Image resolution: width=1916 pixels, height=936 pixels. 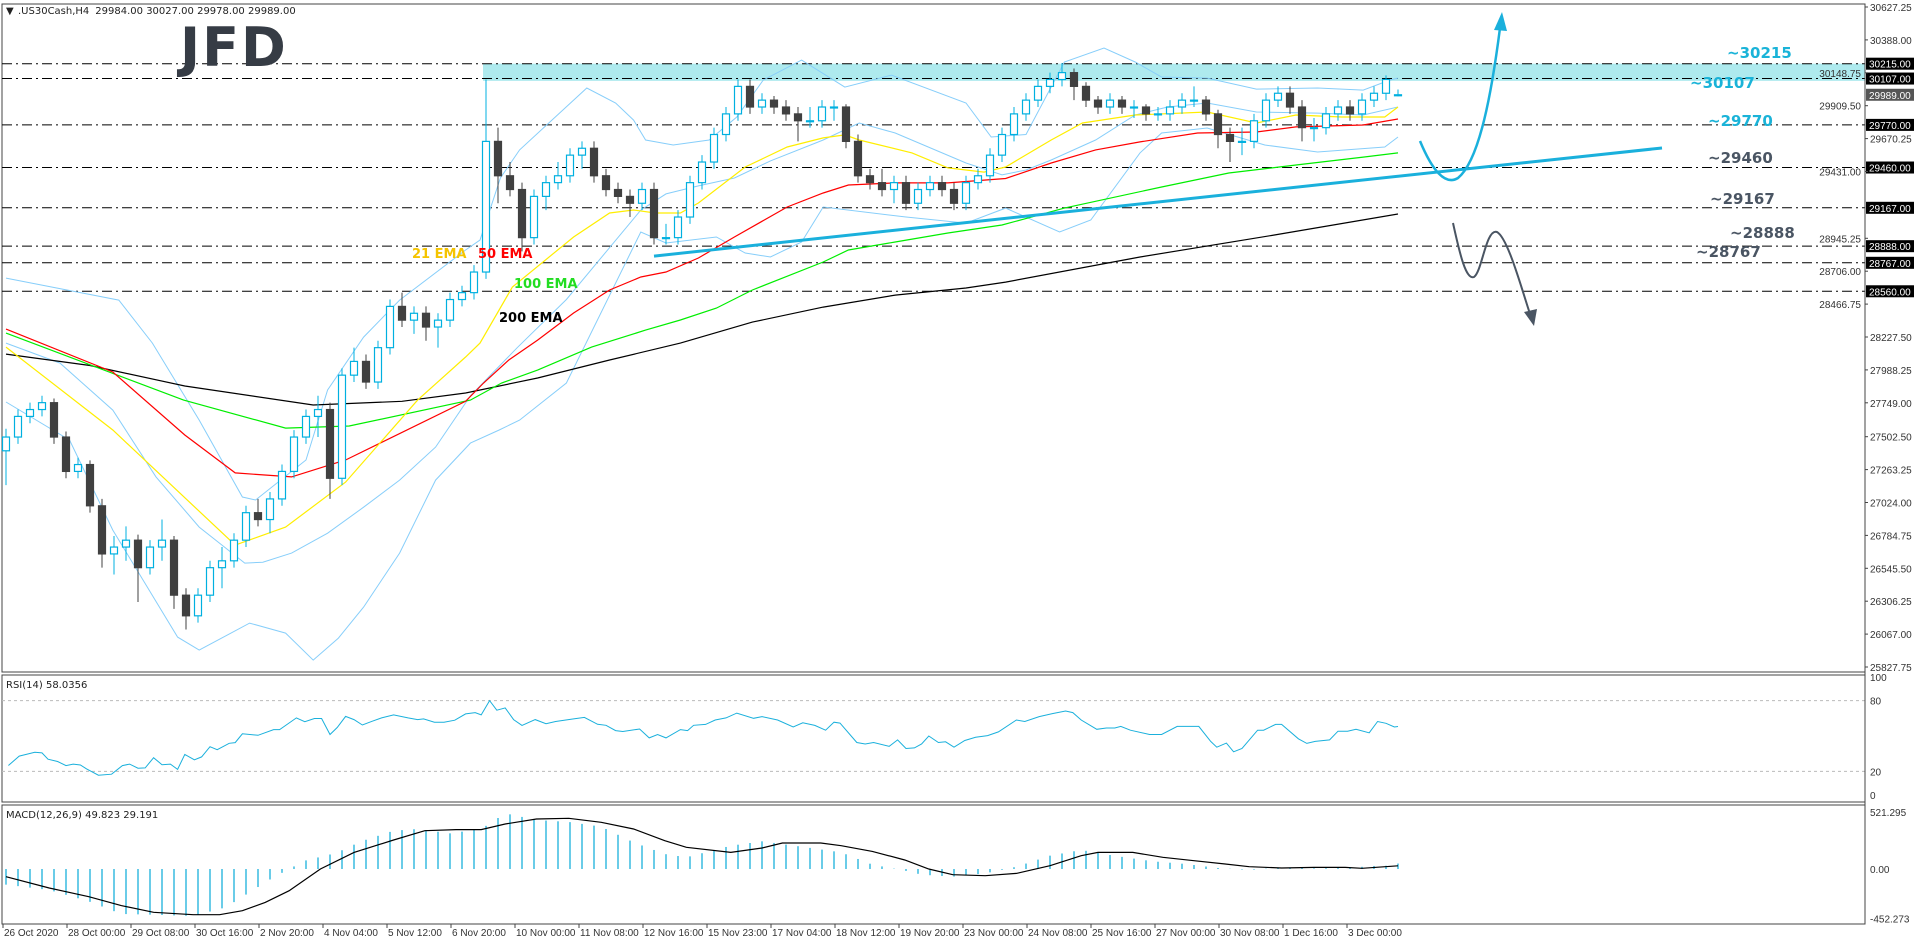 What do you see at coordinates (1890, 247) in the screenshot?
I see `level-price-label: 28888.00` at bounding box center [1890, 247].